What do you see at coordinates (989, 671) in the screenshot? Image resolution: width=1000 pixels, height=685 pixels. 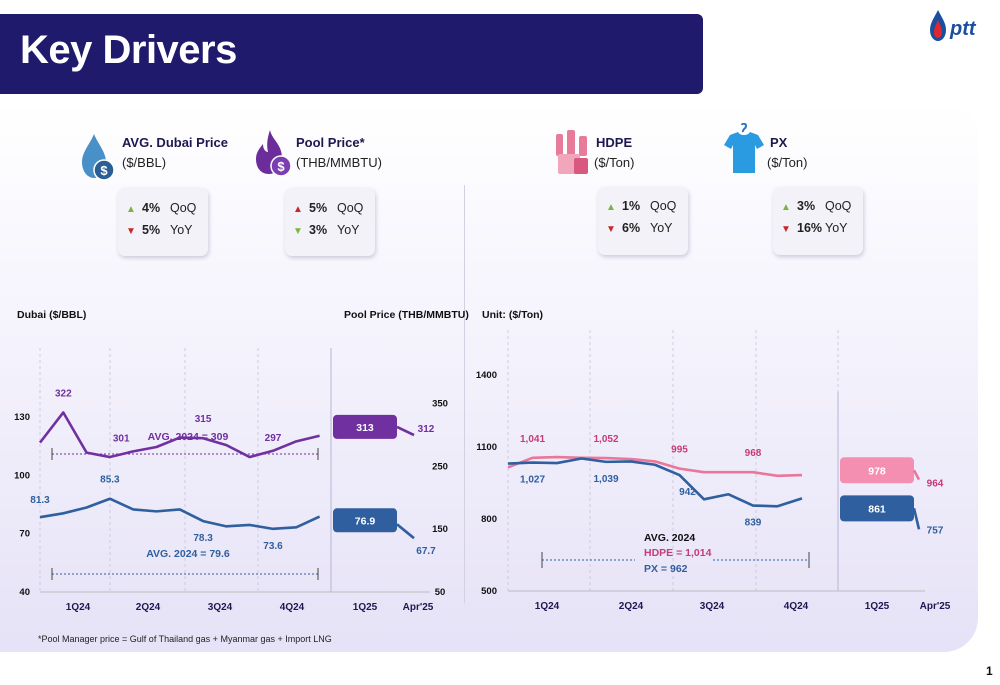 I see `page-number: 1` at bounding box center [989, 671].